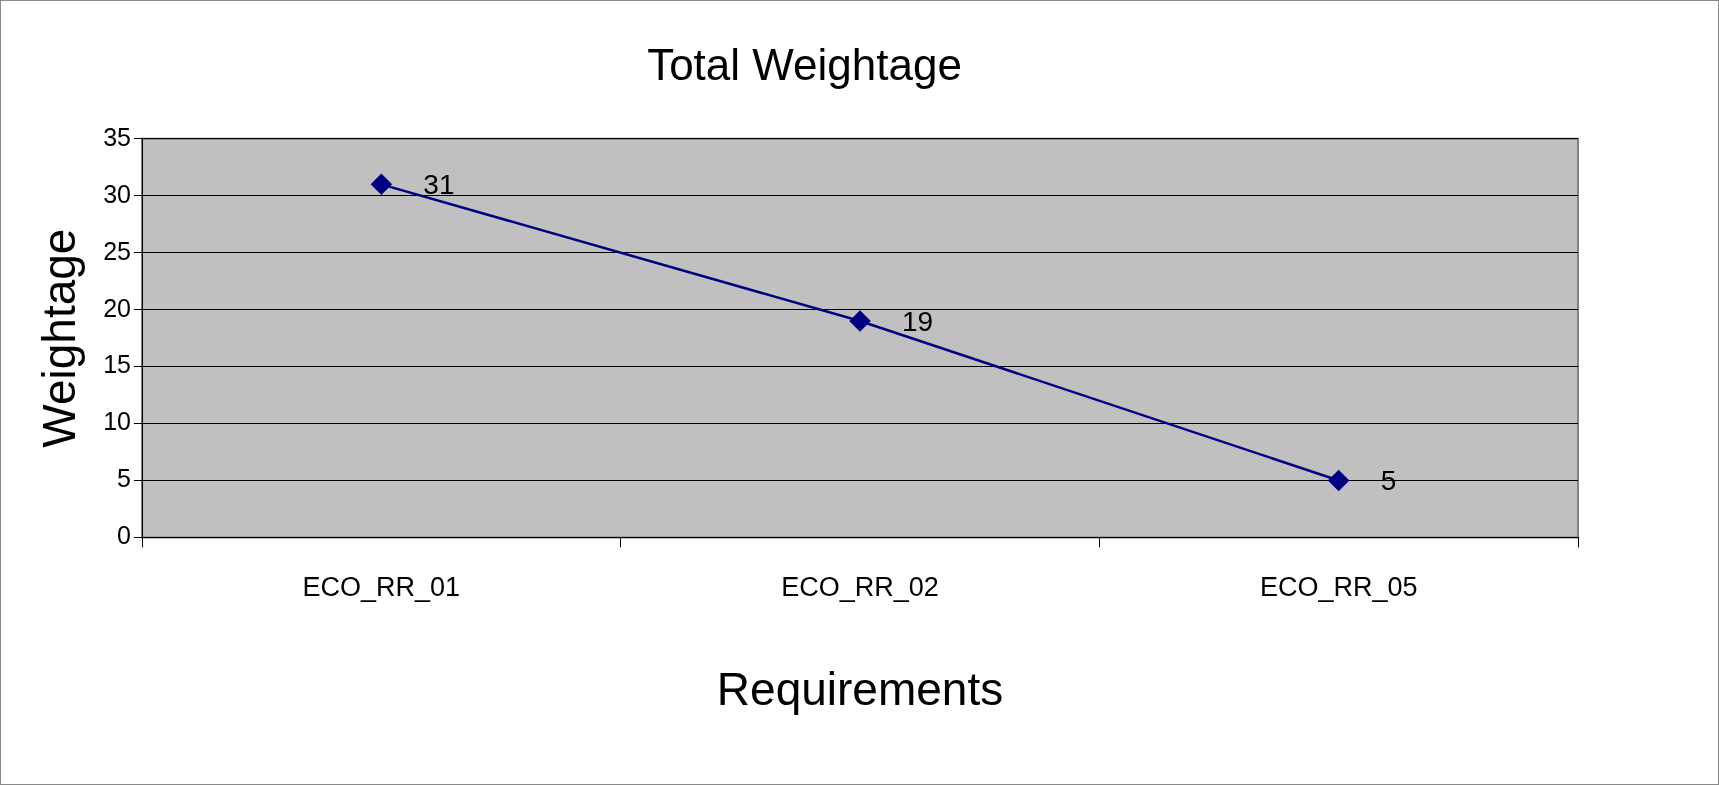 The image size is (1719, 785). Describe the element at coordinates (124, 535) in the screenshot. I see `y-tick-label: 0` at that location.